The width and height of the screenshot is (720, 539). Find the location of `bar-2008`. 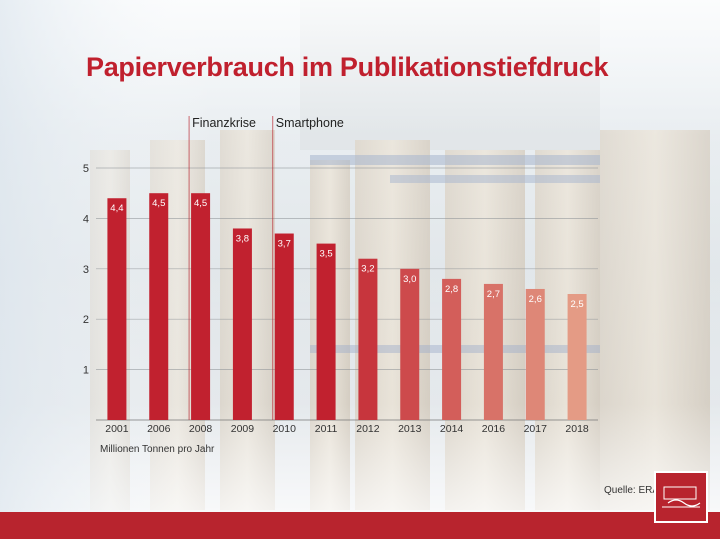

bar-2008 is located at coordinates (201, 306).